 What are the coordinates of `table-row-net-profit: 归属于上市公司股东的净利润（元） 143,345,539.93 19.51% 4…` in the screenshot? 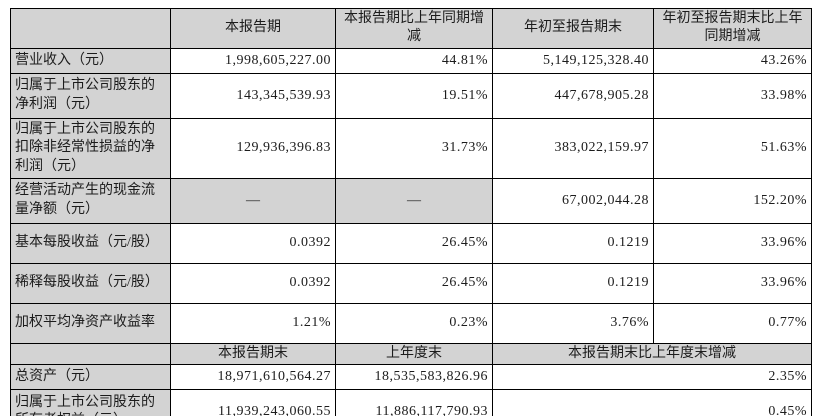 It's located at (411, 95).